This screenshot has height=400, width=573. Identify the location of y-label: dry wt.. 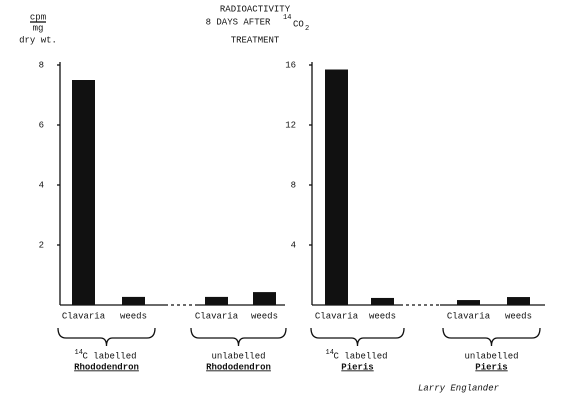
(38, 40).